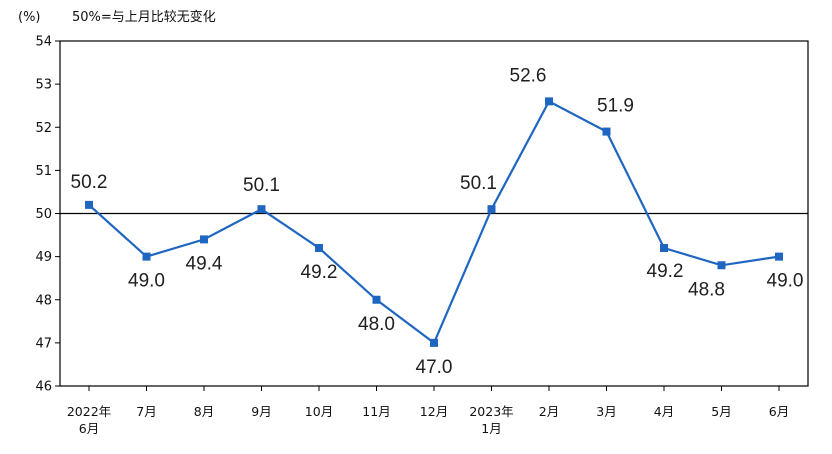 The image size is (832, 454). I want to click on x-category-label: 7月, so click(146, 411).